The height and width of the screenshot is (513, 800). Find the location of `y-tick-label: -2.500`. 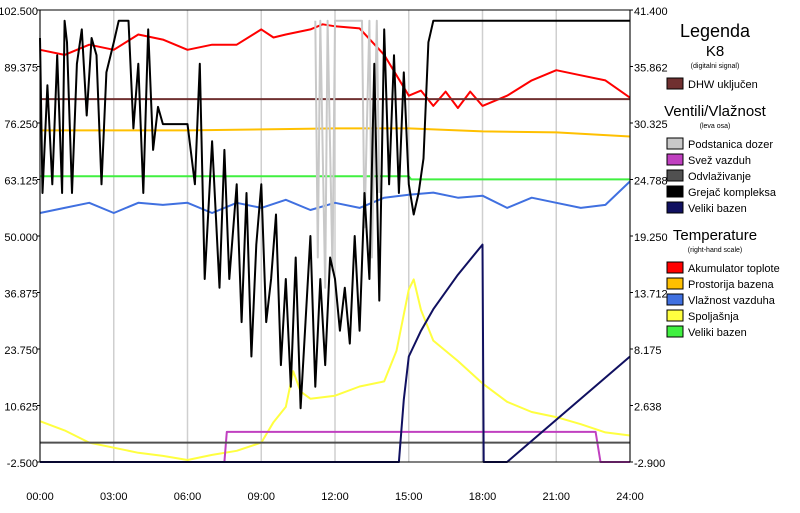

y-tick-label: -2.500 is located at coordinates (22, 464).